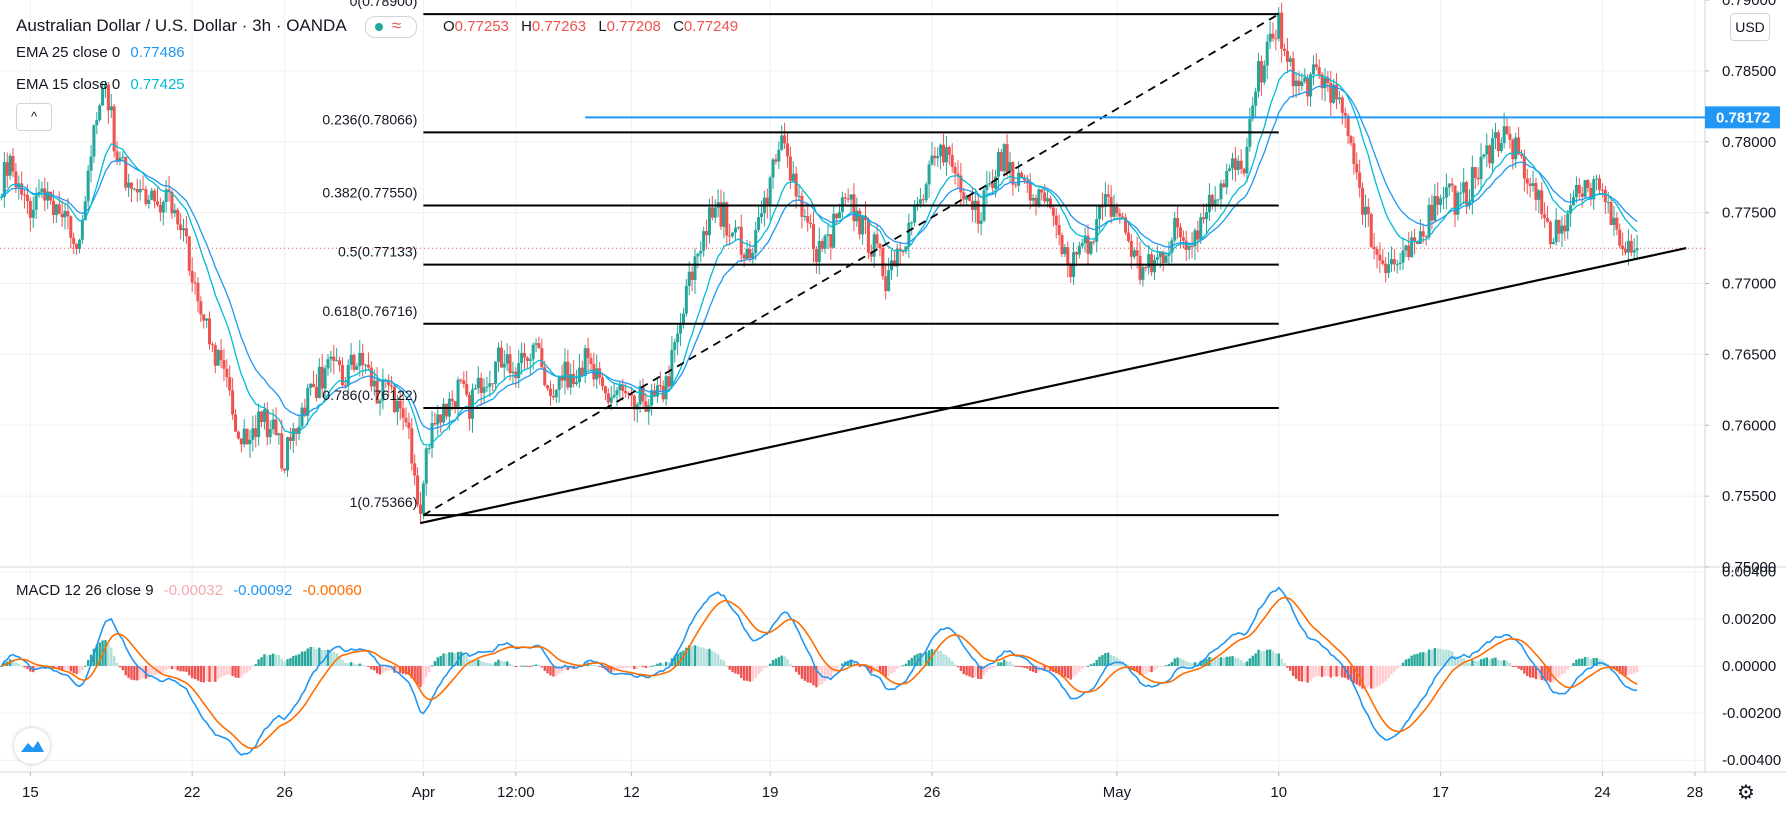 Image resolution: width=1786 pixels, height=820 pixels. What do you see at coordinates (332, 590) in the screenshot?
I see `macd-signal-value: -0.00060` at bounding box center [332, 590].